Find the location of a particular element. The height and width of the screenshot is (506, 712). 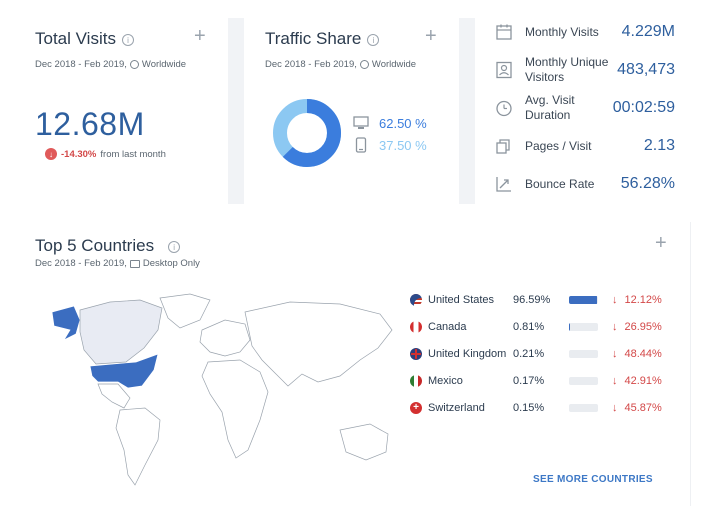

country-row: United Kingdom 0.21% ↓ 48.44% is located at coordinates (545, 354).